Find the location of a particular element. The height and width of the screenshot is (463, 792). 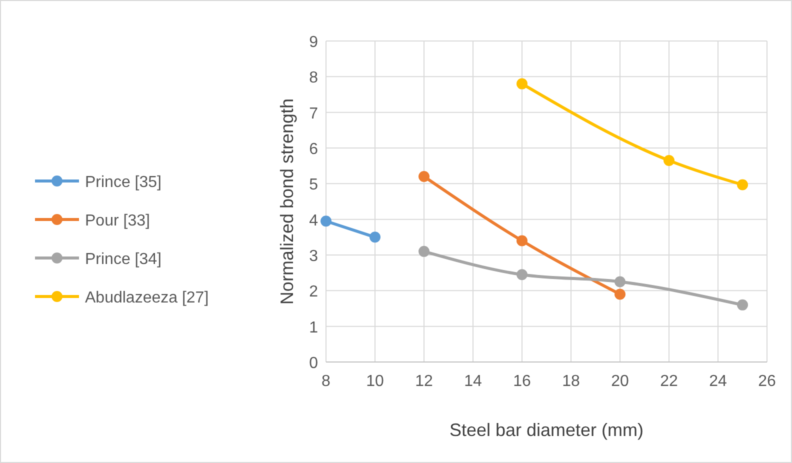

y-tick-label: 1 is located at coordinates (313, 327).